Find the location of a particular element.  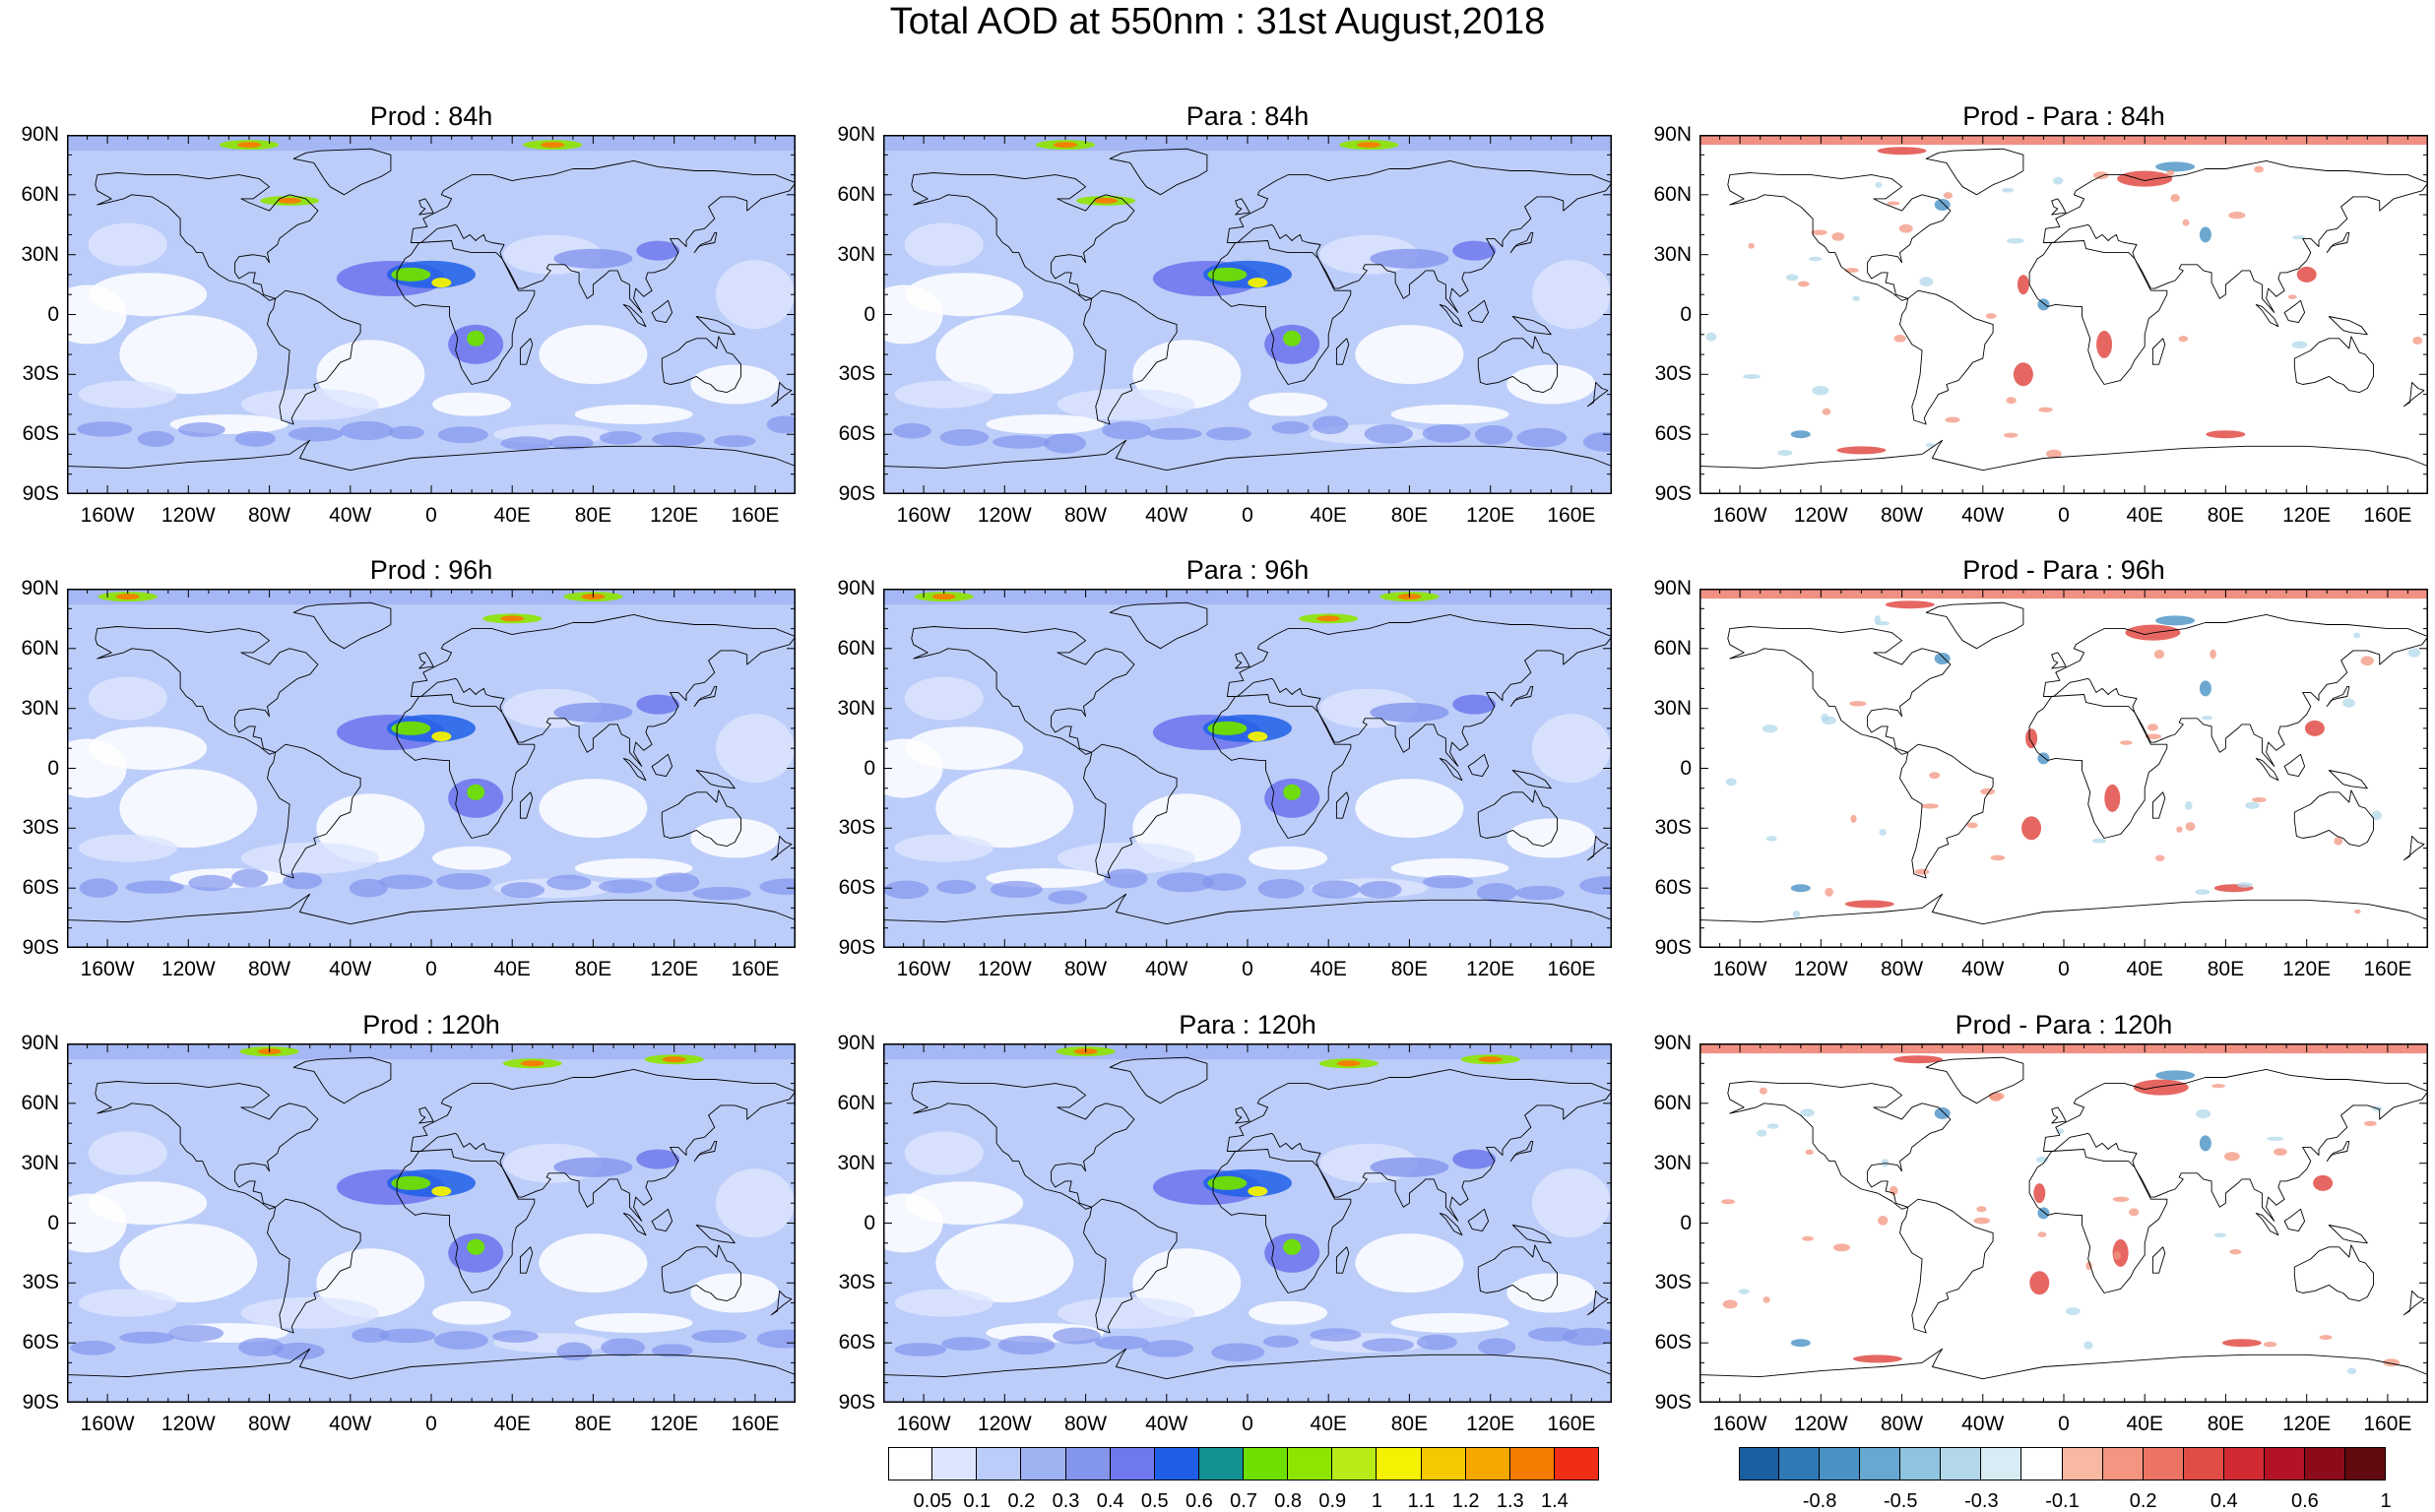

coastline-south-america is located at coordinates (1130, 811).